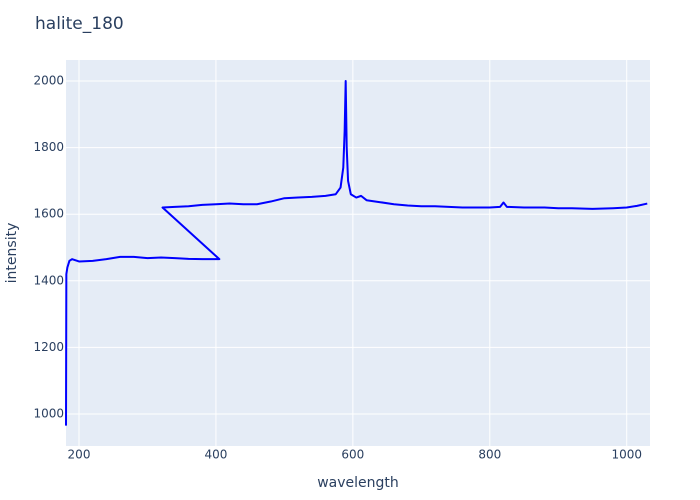  I want to click on y-tick-label: 1000, so click(48, 414).